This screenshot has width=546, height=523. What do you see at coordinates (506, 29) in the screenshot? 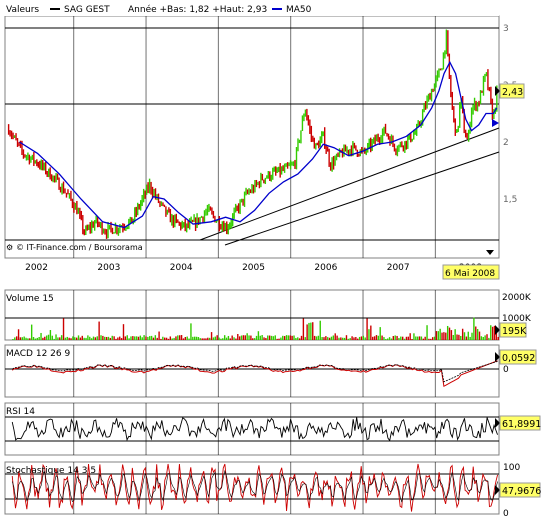
I see `y-tick-label: 3` at bounding box center [506, 29].